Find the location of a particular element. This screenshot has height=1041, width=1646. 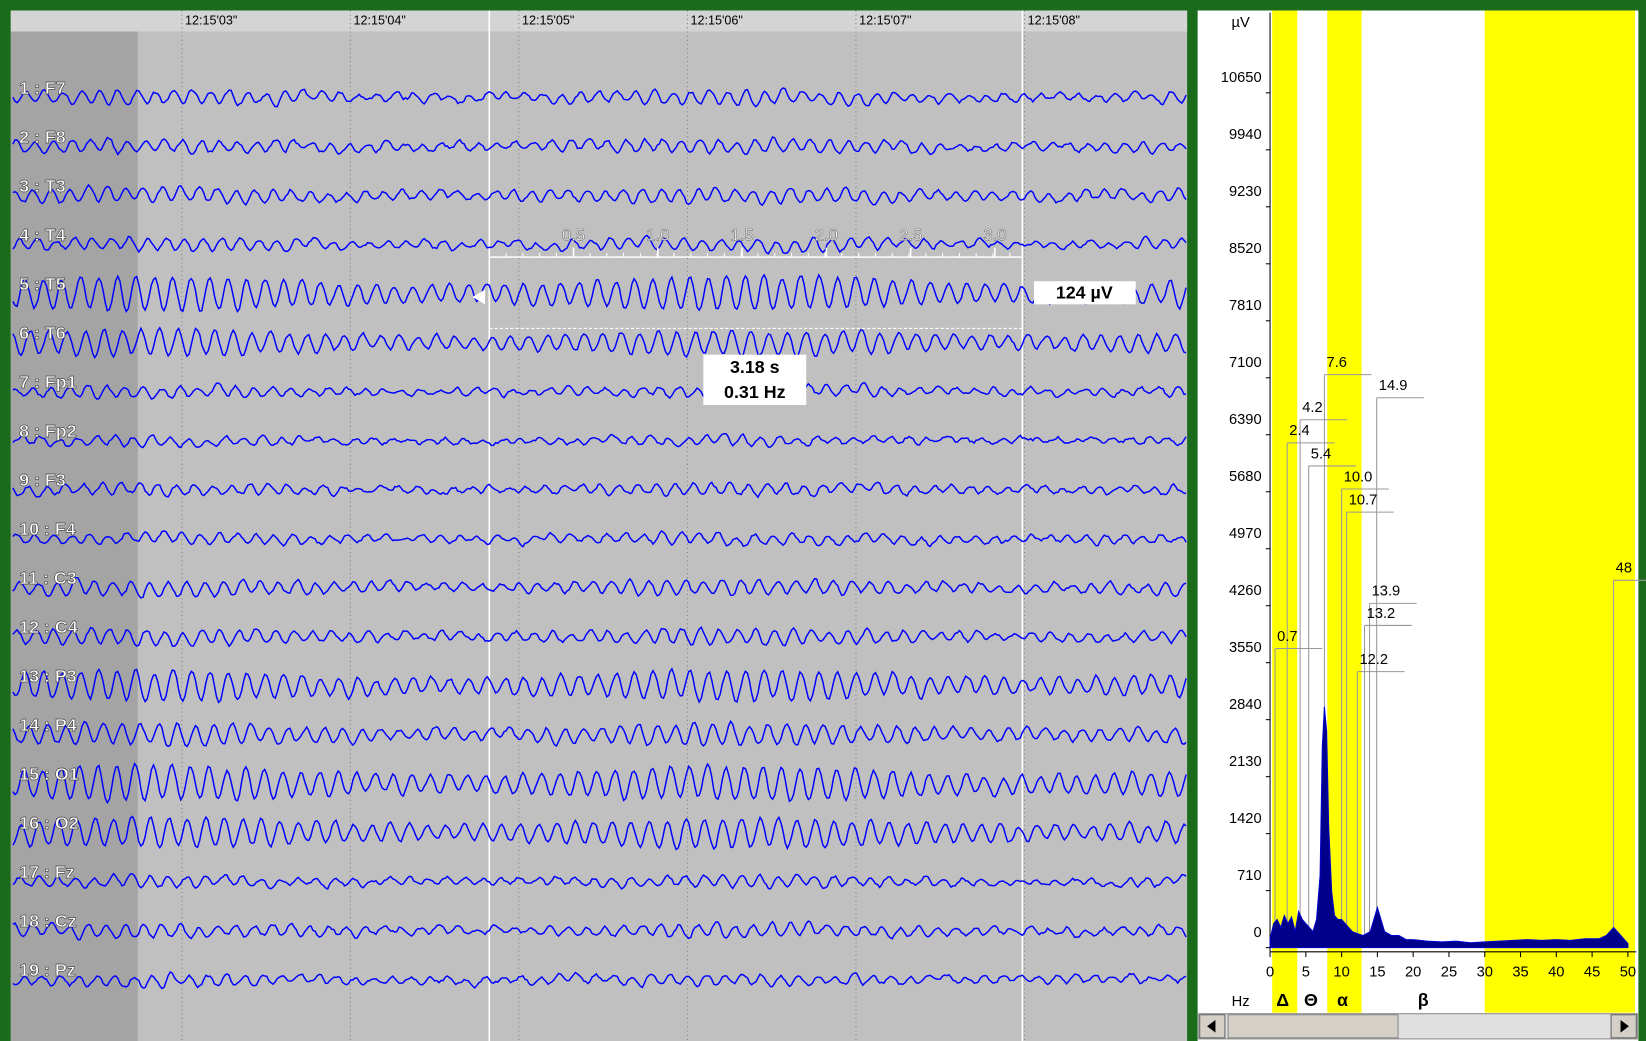

ruler-tick-label: 1.0 is located at coordinates (657, 235).